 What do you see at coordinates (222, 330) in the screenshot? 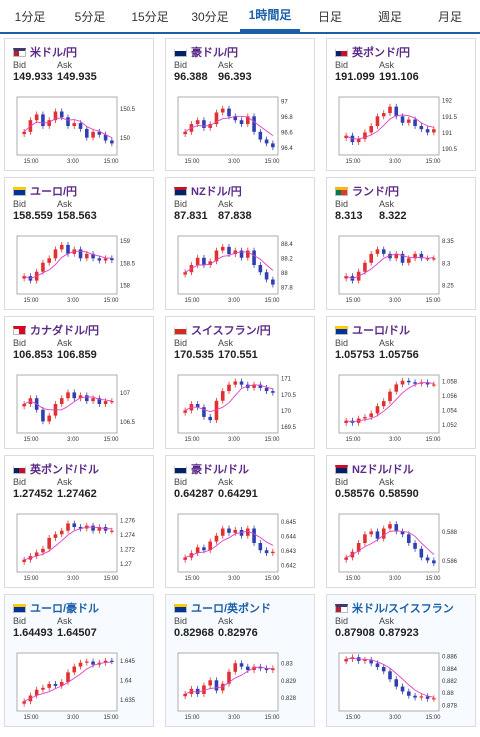
I see `pair-title: スイスフラン/円` at bounding box center [222, 330].